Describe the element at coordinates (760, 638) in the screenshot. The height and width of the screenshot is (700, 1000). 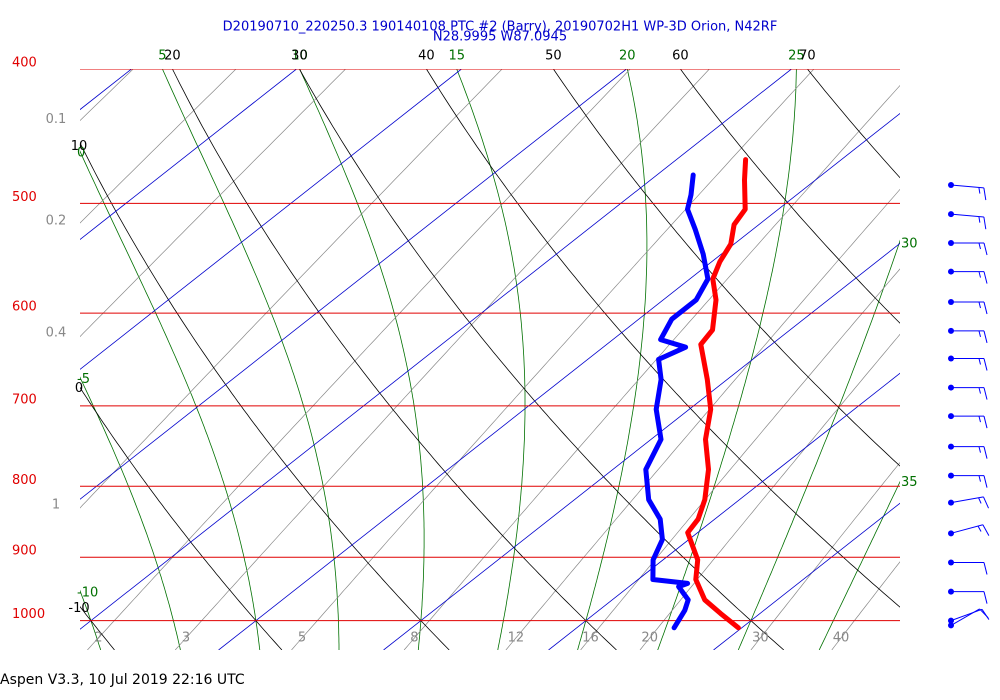
I see `mixing-ratio-label: 30` at that location.